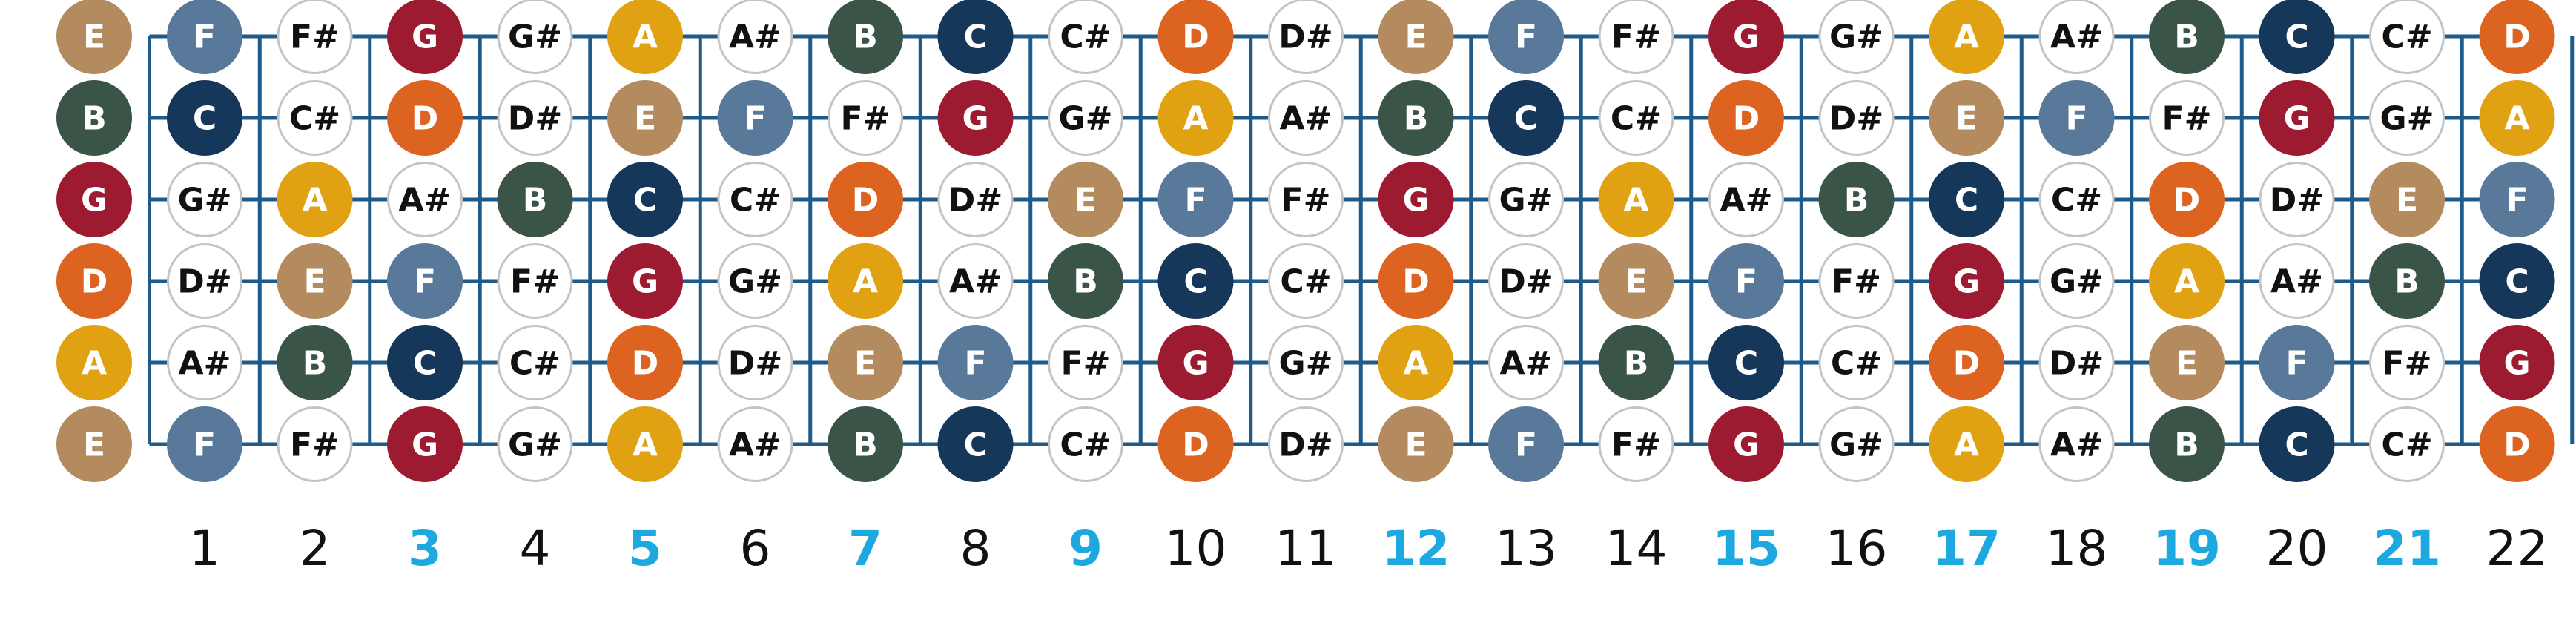  I want to click on fret-number: 2, so click(315, 548).